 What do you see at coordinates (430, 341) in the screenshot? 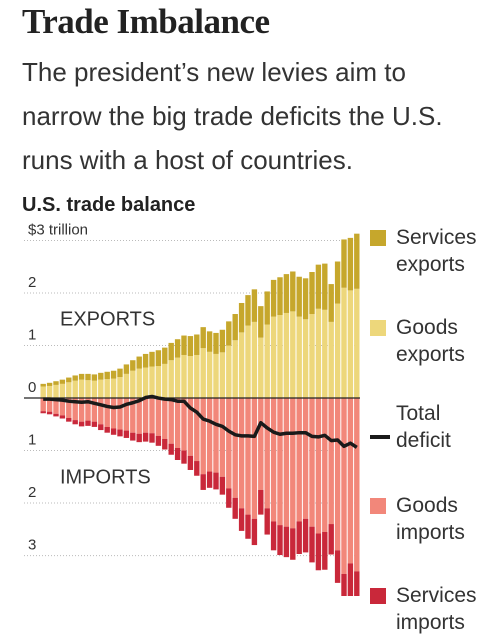
I see `legend-label: Goods exports` at bounding box center [430, 341].